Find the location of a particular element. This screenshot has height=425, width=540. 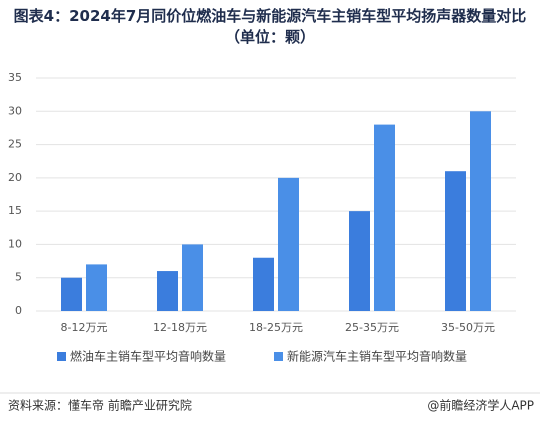

source: 资料来源：懂车帝 前瞻产业研究院 is located at coordinates (100, 405).